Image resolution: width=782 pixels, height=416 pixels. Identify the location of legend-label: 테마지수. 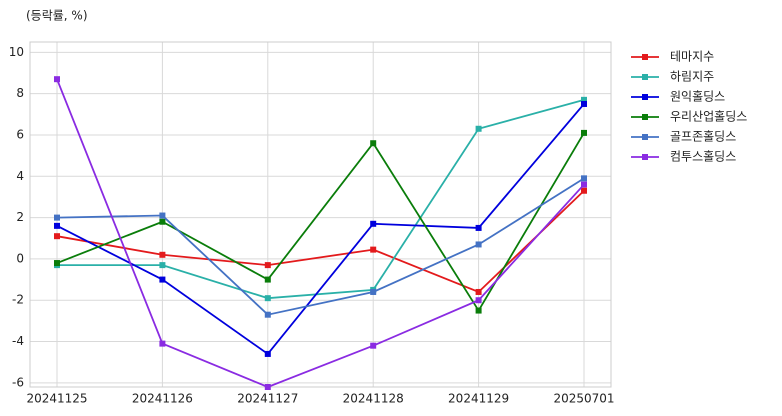
(692, 57).